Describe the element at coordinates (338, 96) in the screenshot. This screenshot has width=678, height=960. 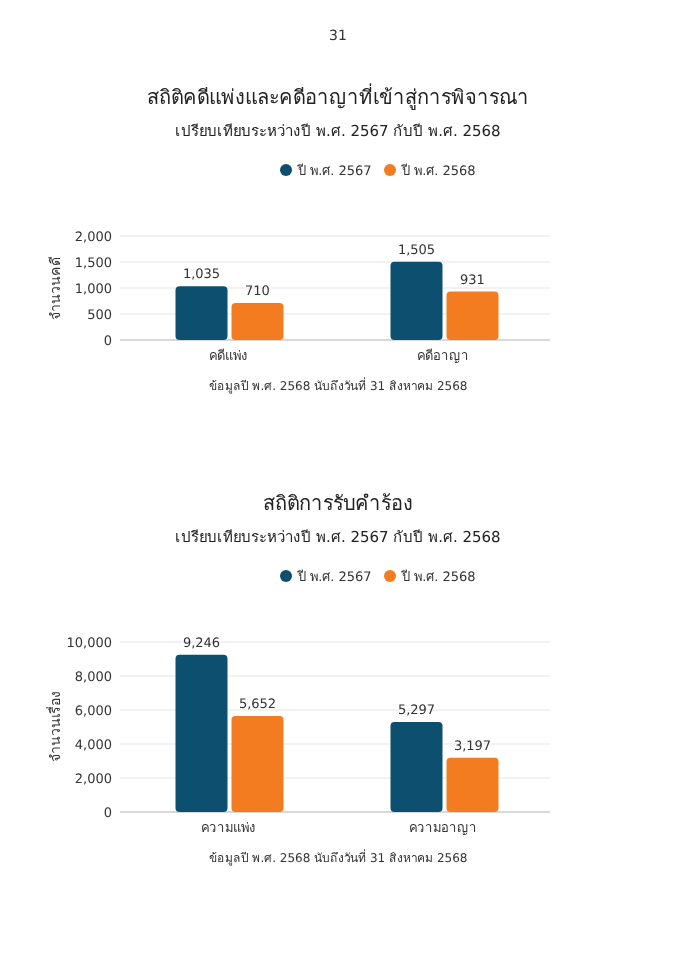
I see `chart-title: สถิติคดีแพ่งและคดีอาญาที่เข้าสู่การพิจารณา` at that location.